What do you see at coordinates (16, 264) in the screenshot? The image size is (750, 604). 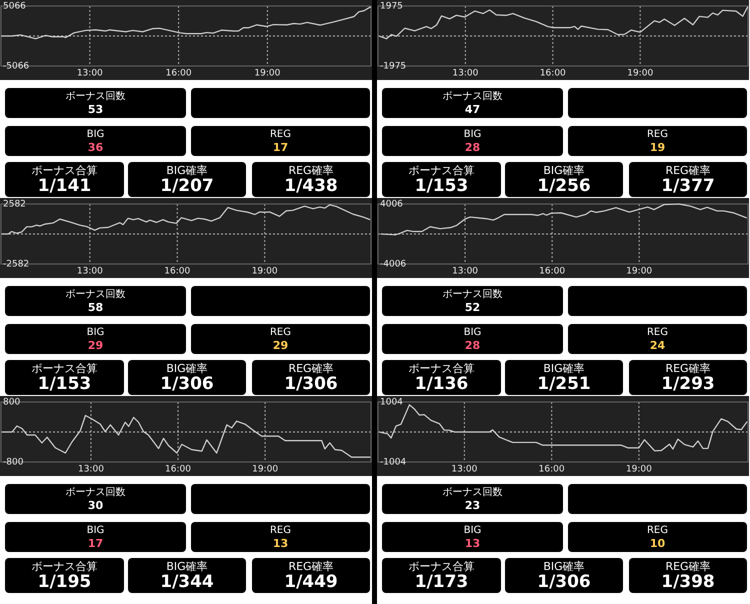 I see `y-tick-label: -2582` at bounding box center [16, 264].